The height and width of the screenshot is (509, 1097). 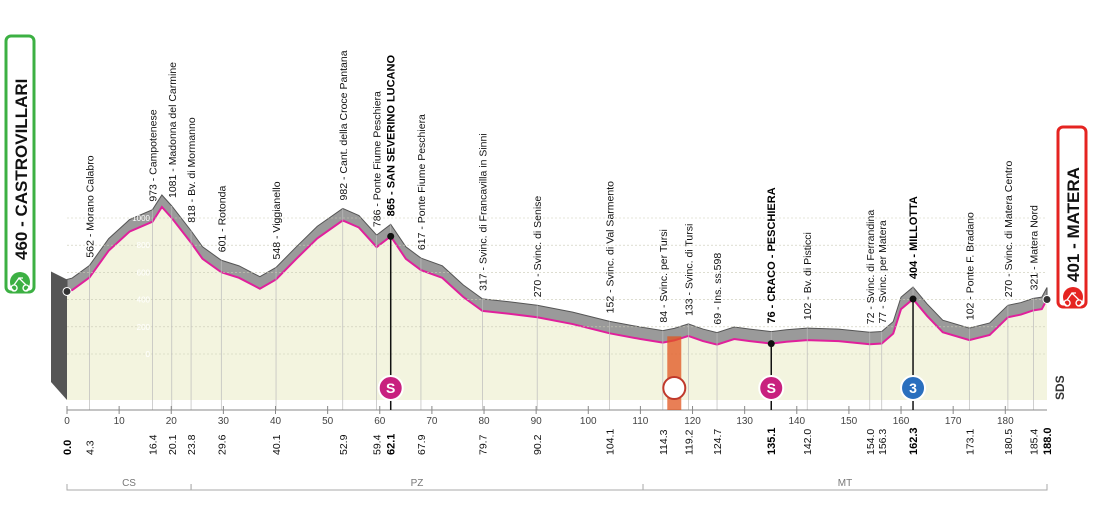 What do you see at coordinates (417, 483) in the screenshot?
I see `region-label: PZ` at bounding box center [417, 483].